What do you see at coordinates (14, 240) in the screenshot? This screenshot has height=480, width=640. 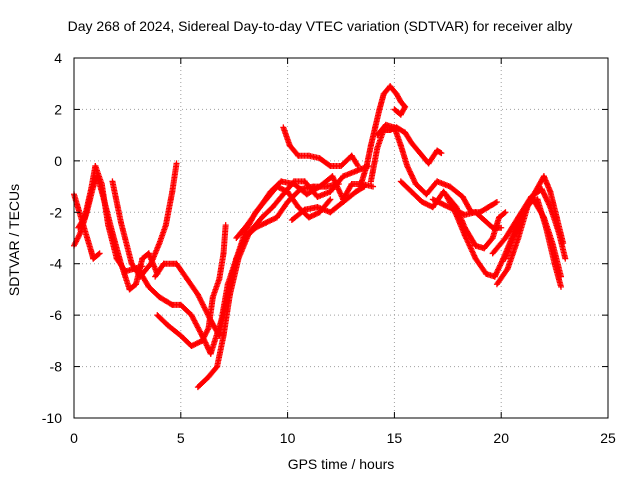 I see `y-axis-label: SDTVAR / TECUs` at bounding box center [14, 240].